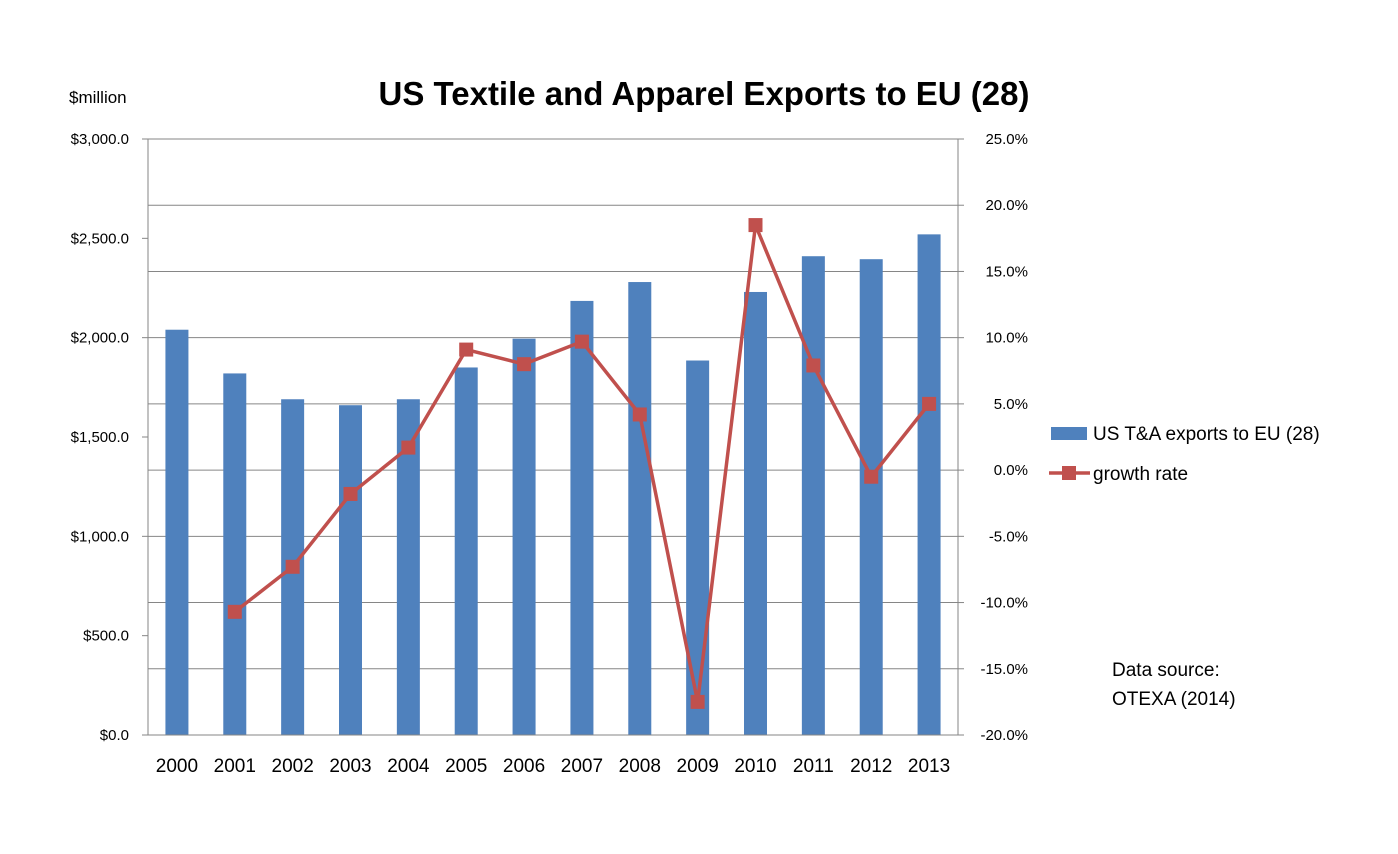 This screenshot has height=854, width=1398. What do you see at coordinates (1166, 670) in the screenshot?
I see `source-line-1: Data source:` at bounding box center [1166, 670].